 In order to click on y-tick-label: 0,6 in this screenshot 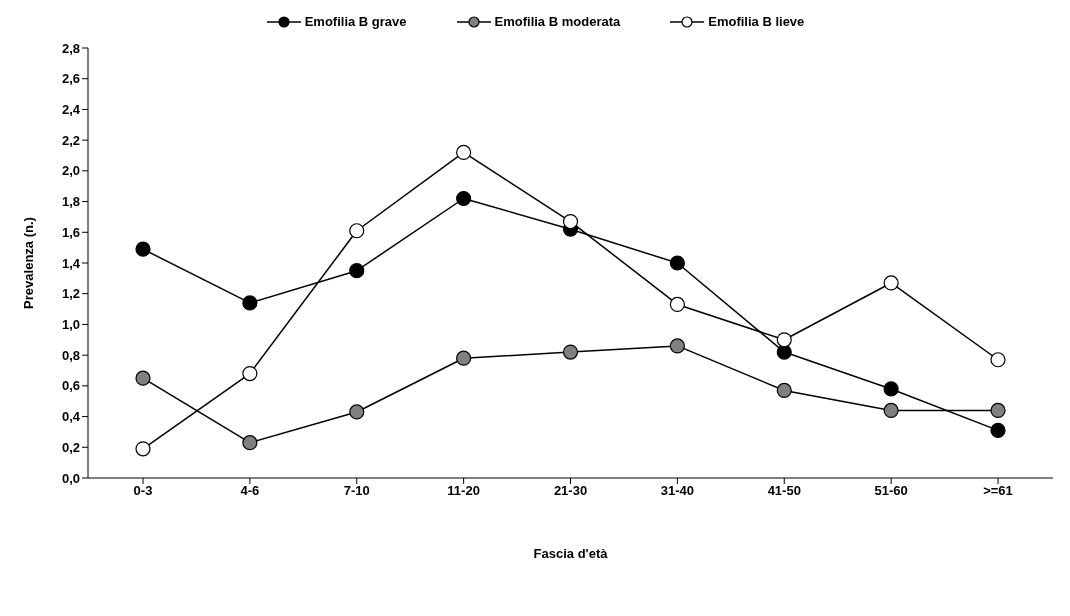, I will do `click(70, 386)`.